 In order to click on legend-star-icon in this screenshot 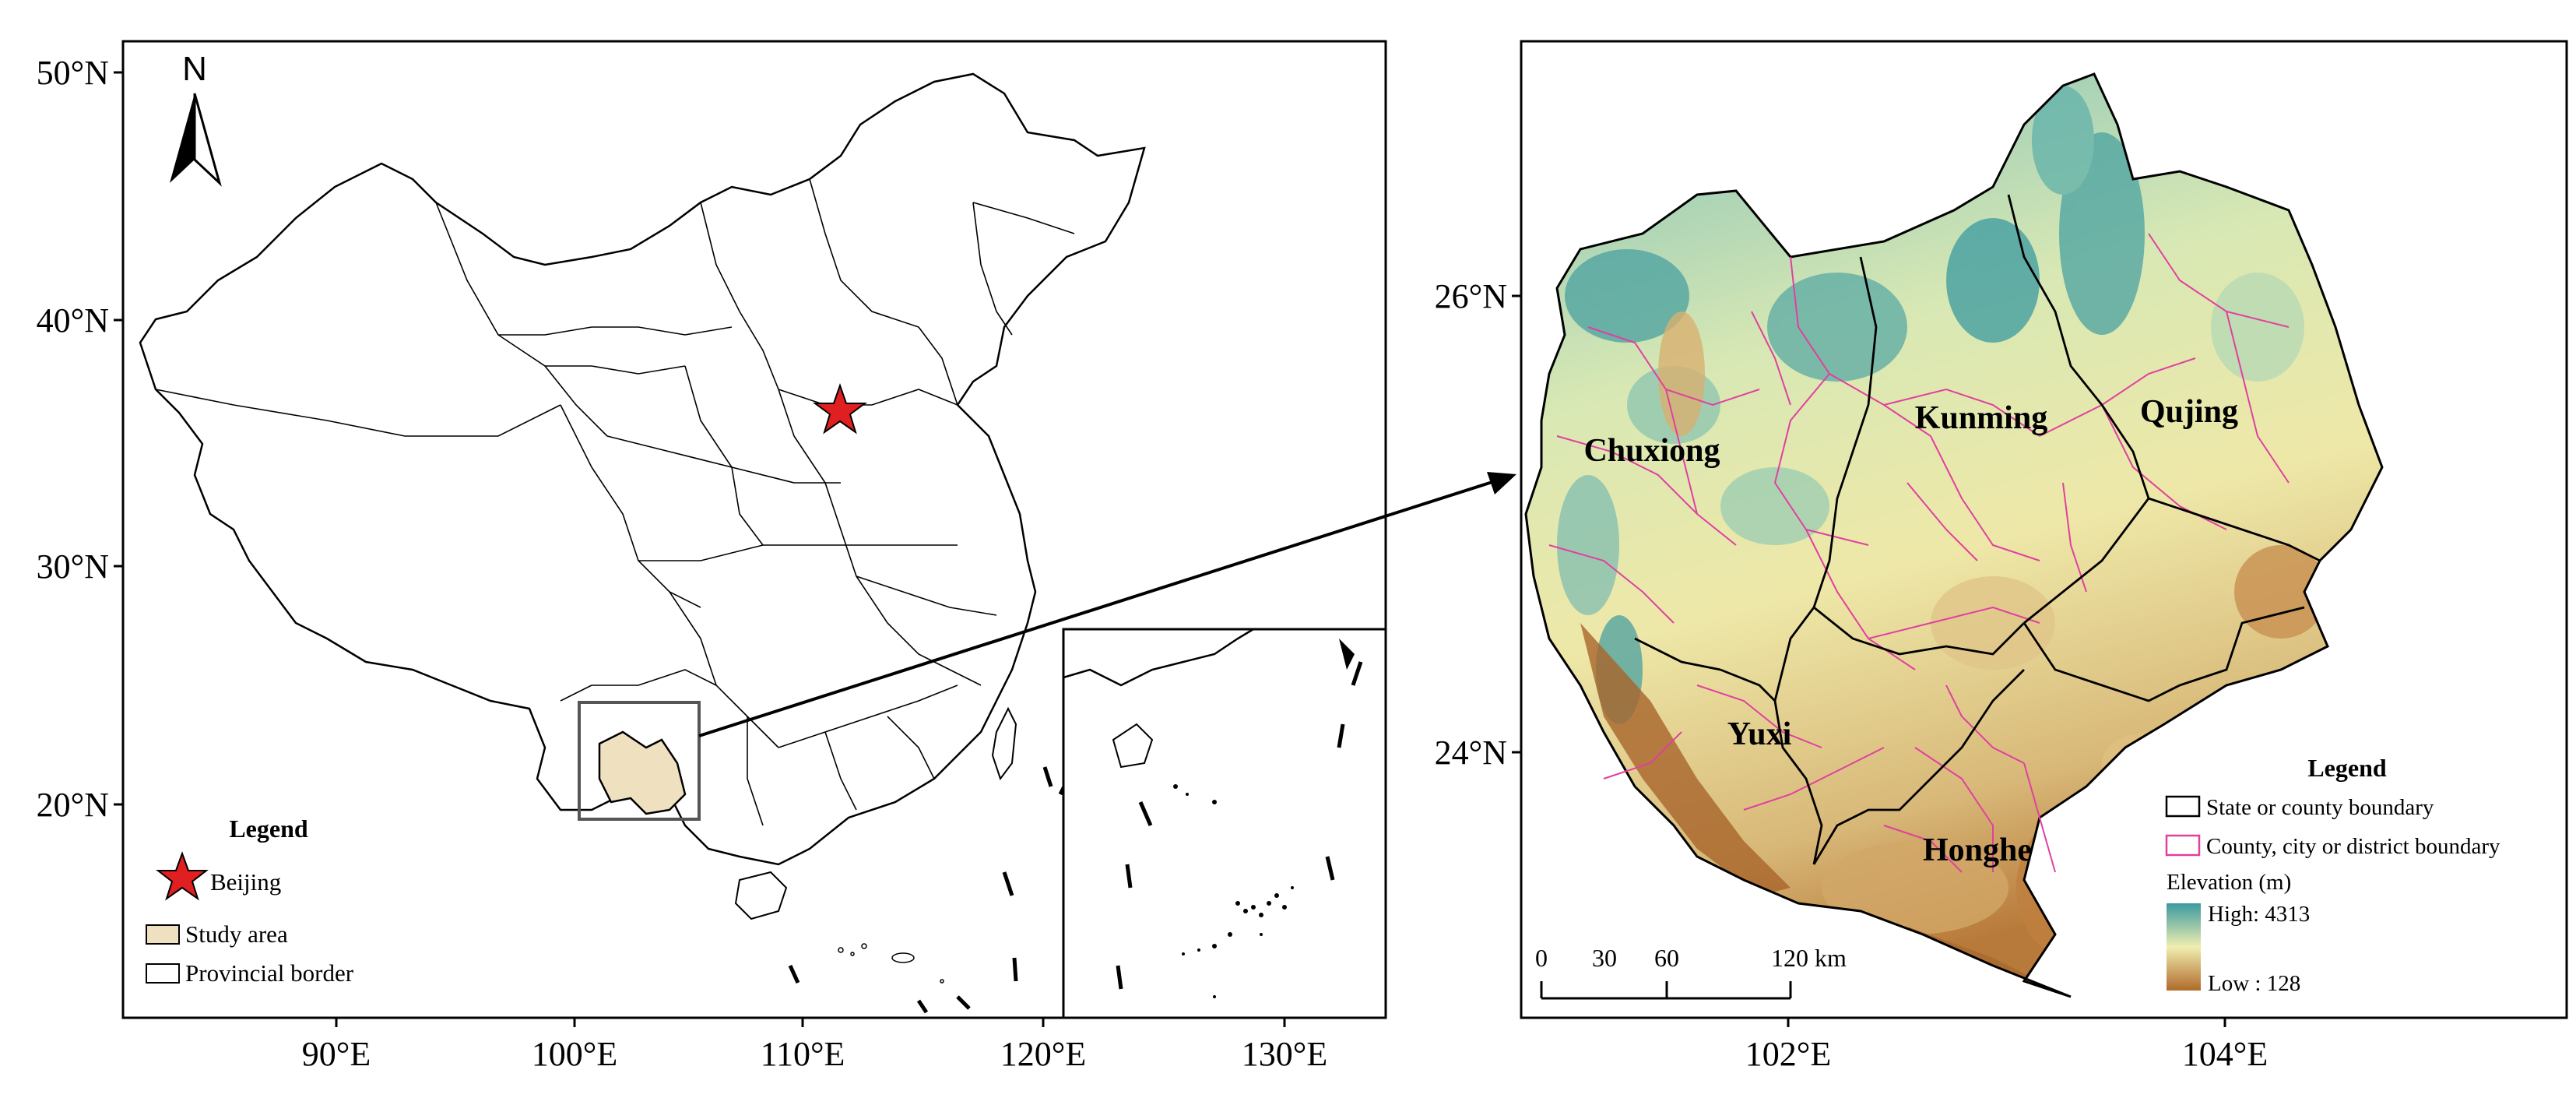, I will do `click(183, 876)`.